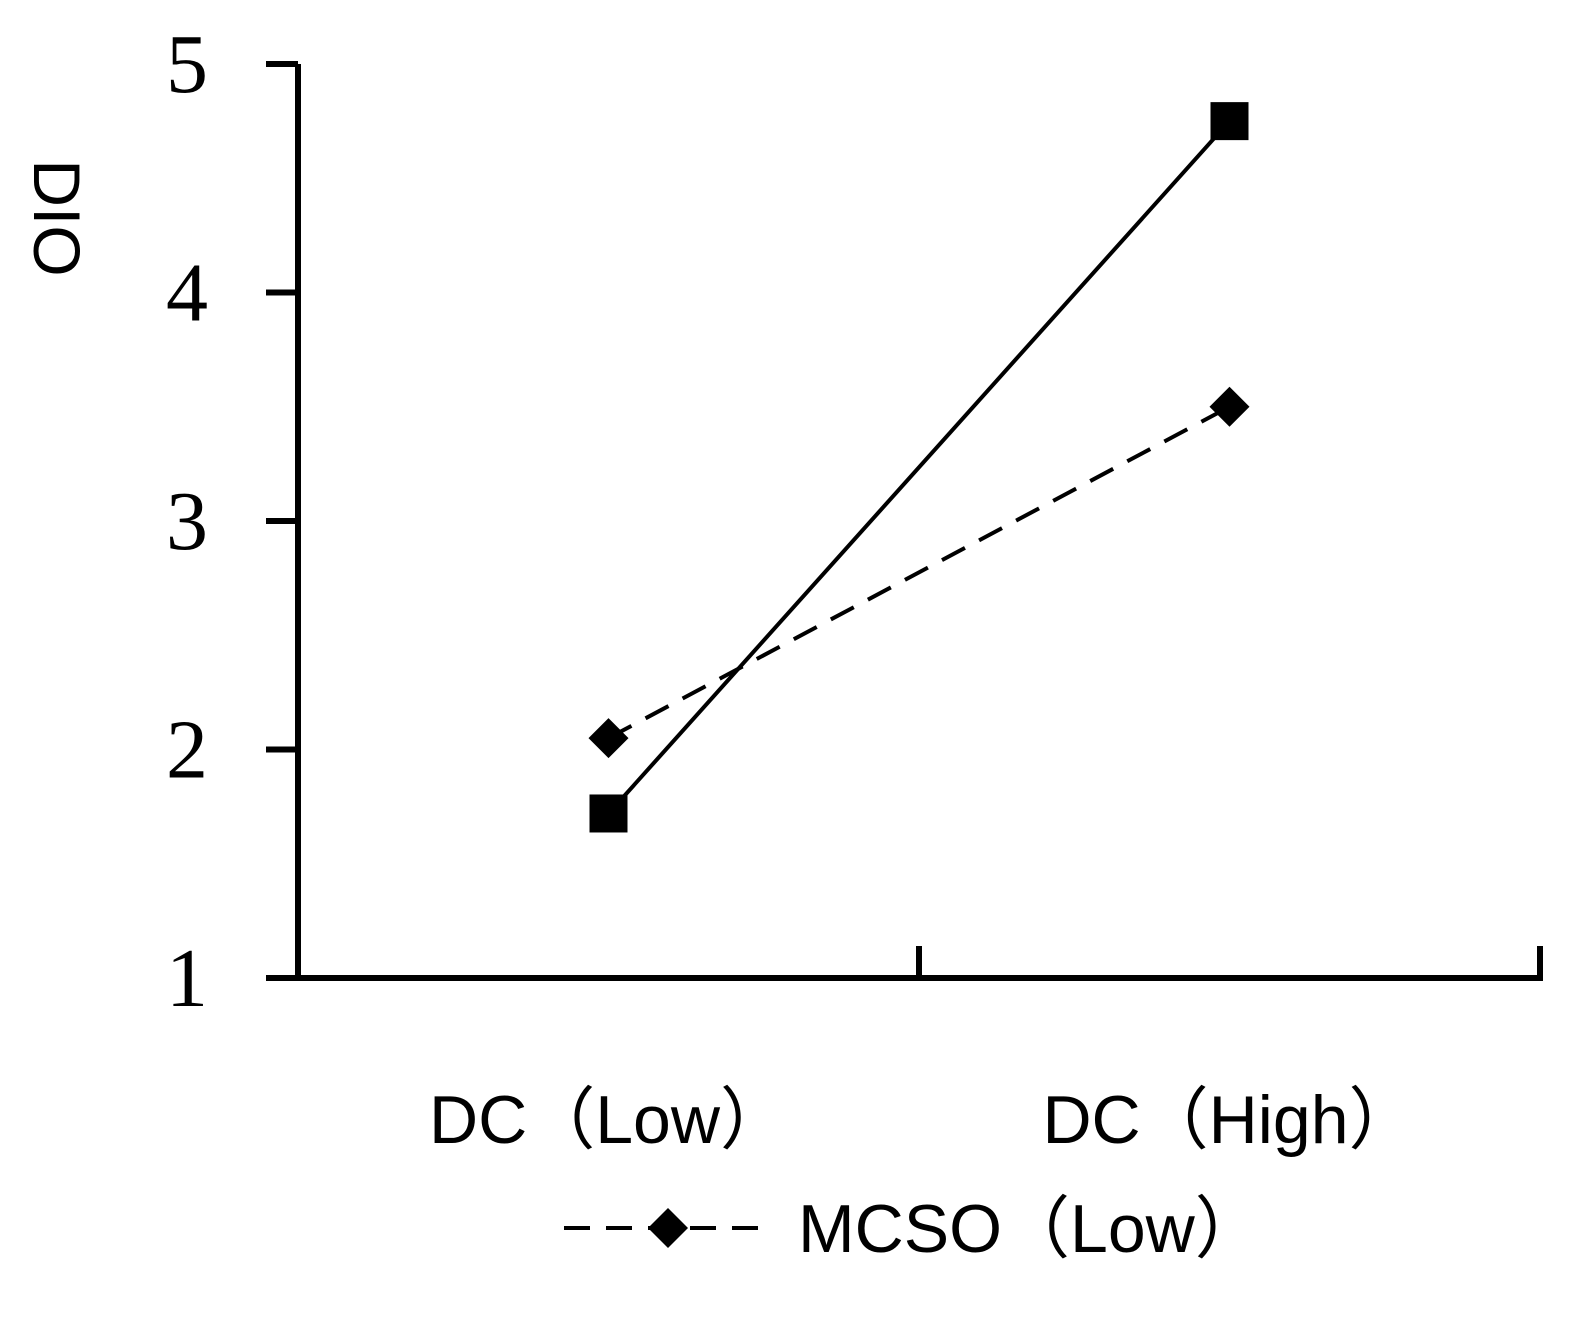 The height and width of the screenshot is (1321, 1588). Describe the element at coordinates (187, 978) in the screenshot. I see `y-tick-label: 1` at that location.